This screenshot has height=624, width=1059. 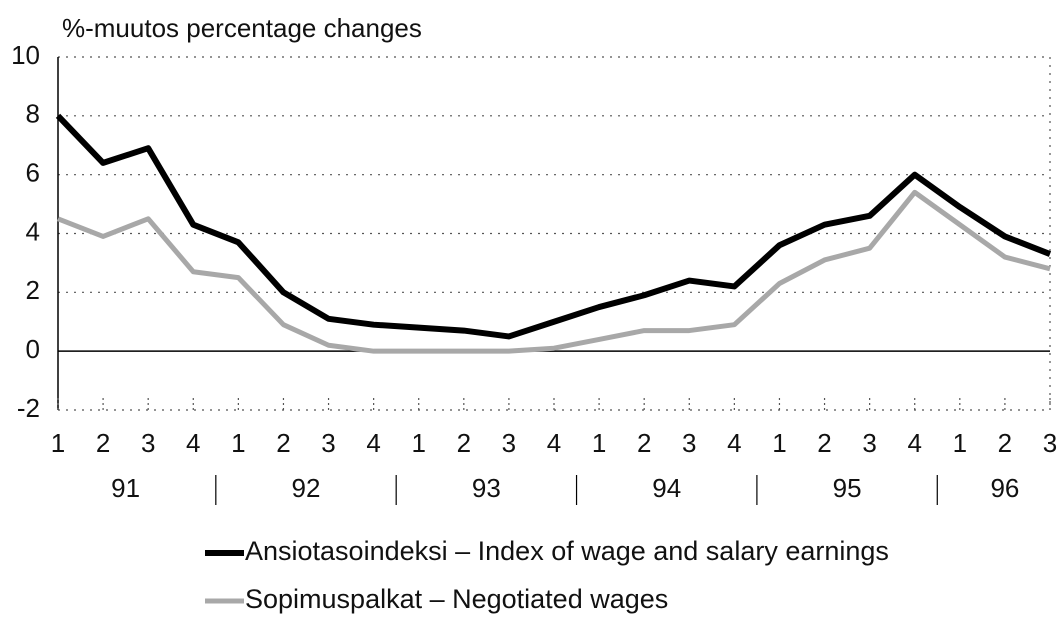 I want to click on year-label: 91, so click(x=125, y=488).